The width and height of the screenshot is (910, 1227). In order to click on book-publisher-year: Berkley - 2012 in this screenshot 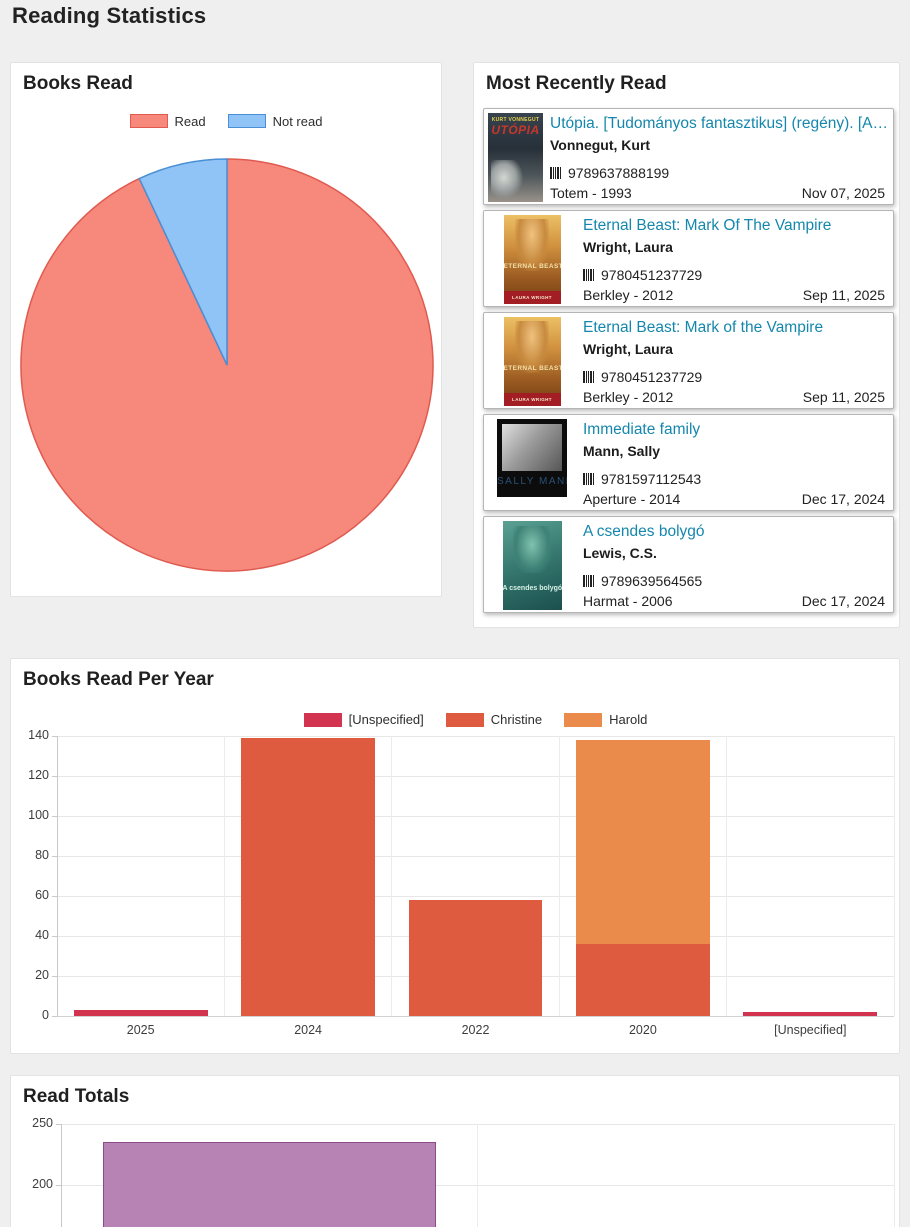, I will do `click(628, 295)`.